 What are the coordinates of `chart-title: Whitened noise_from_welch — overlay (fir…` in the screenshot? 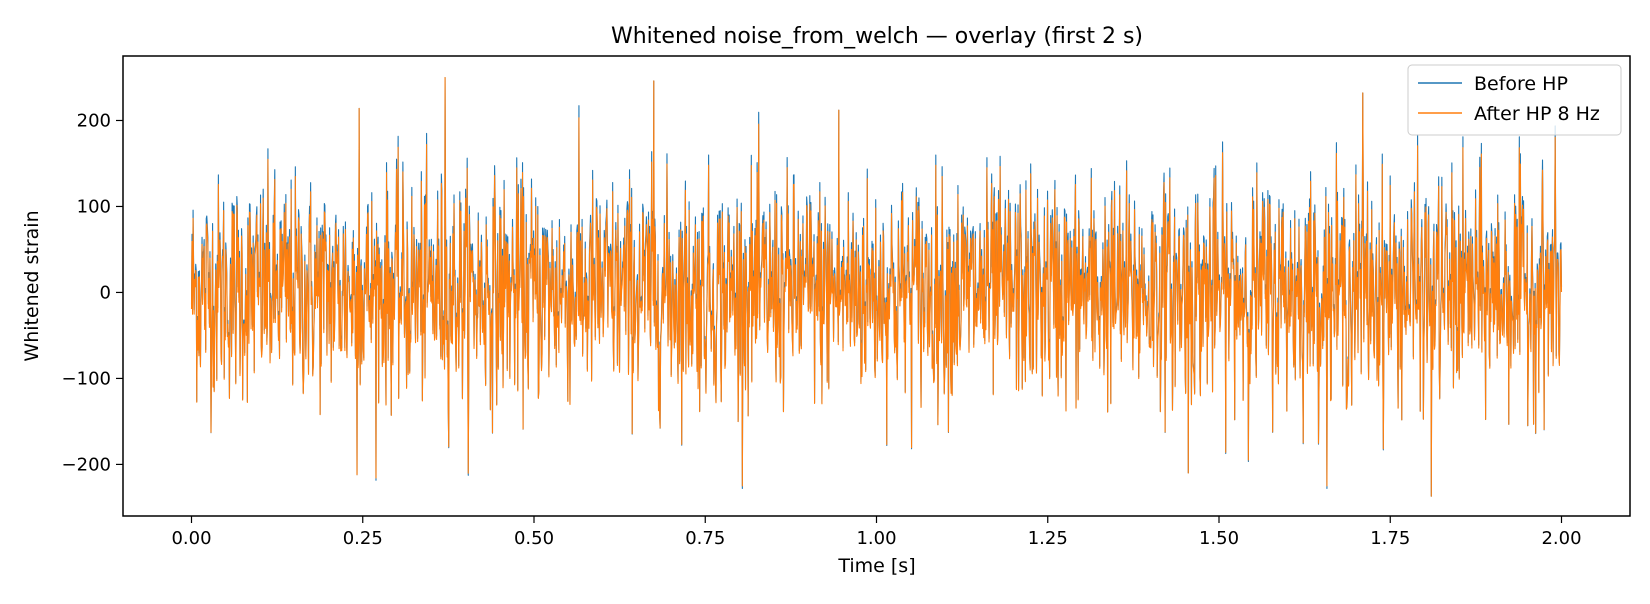 It's located at (877, 36).